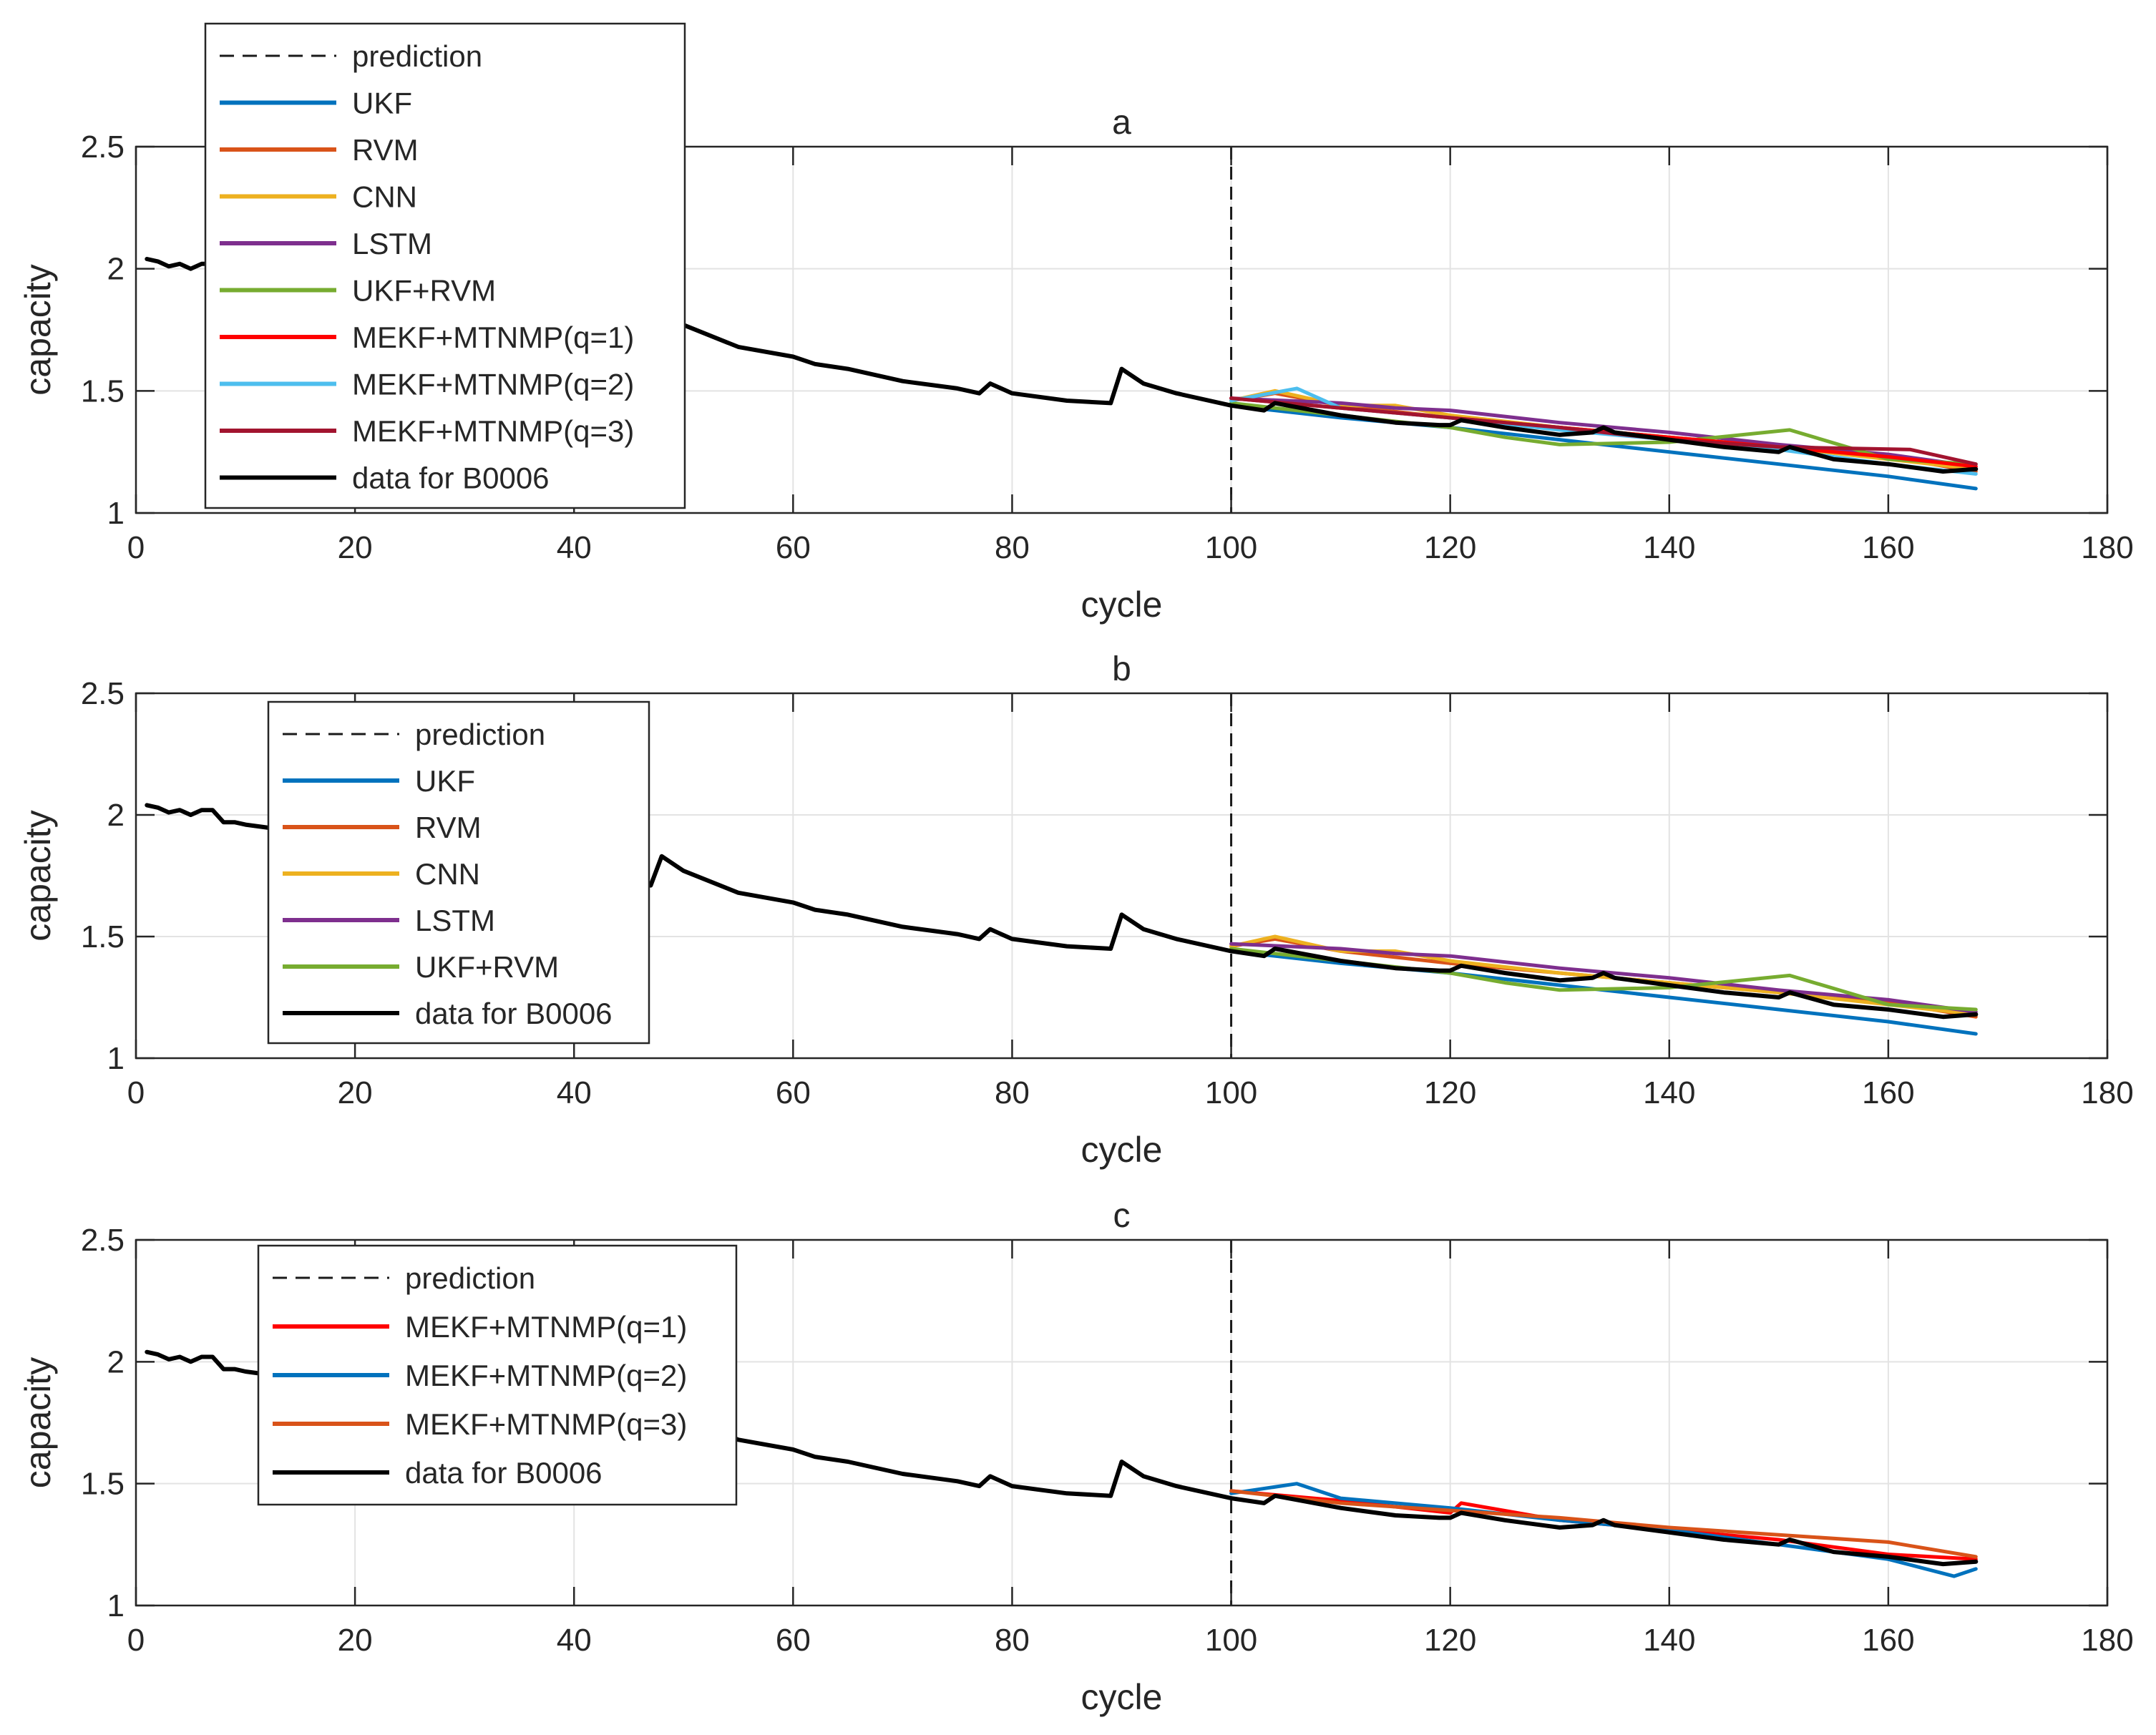  I want to click on panel-a-xtick-label-120: 120, so click(1450, 548).